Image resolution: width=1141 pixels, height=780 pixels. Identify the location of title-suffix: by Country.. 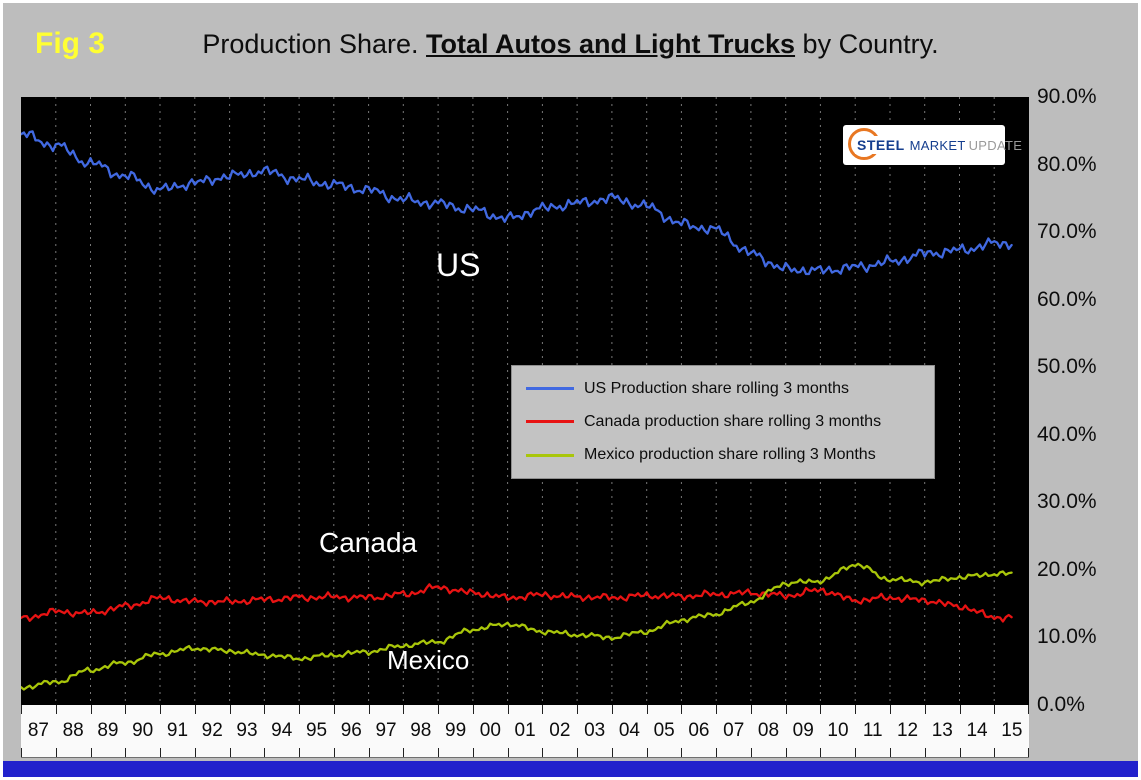
(867, 44).